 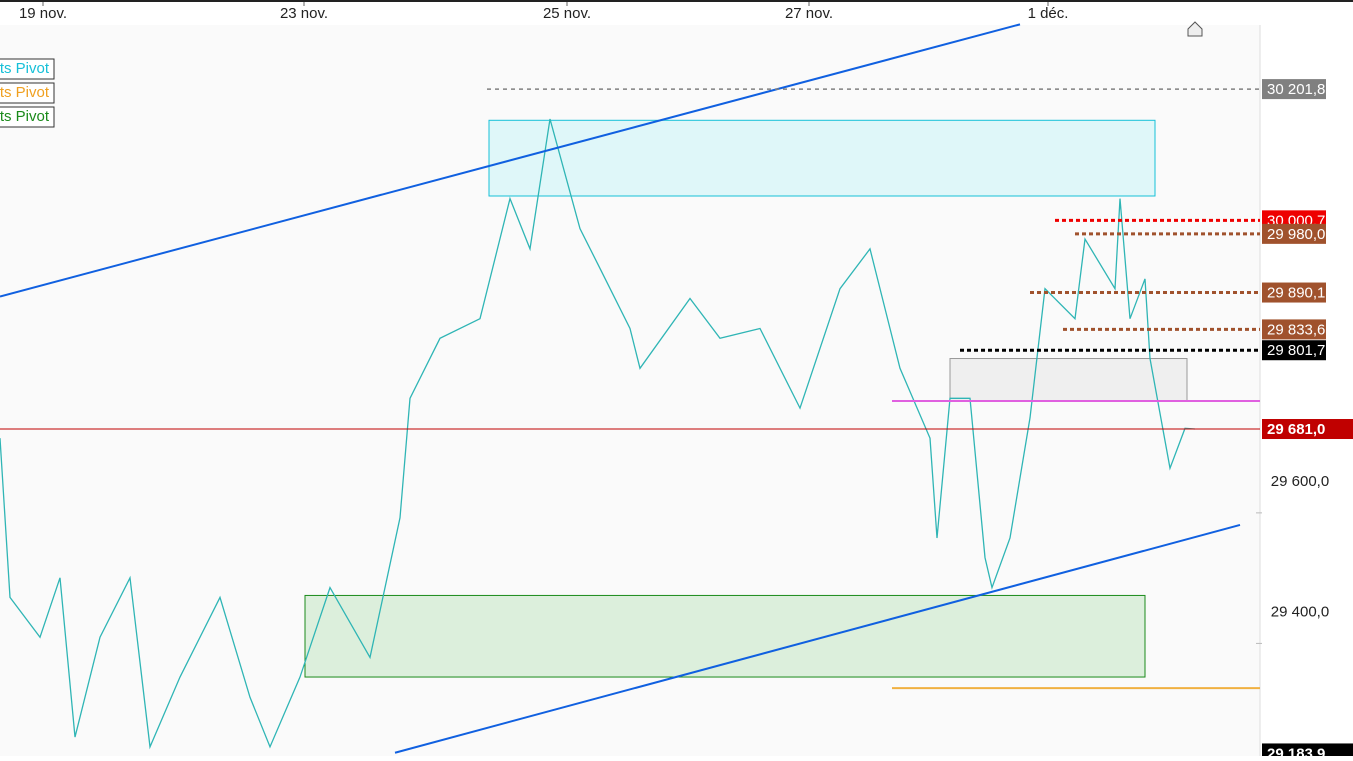 What do you see at coordinates (567, 13) in the screenshot?
I see `x-tick-label: 25 nov.` at bounding box center [567, 13].